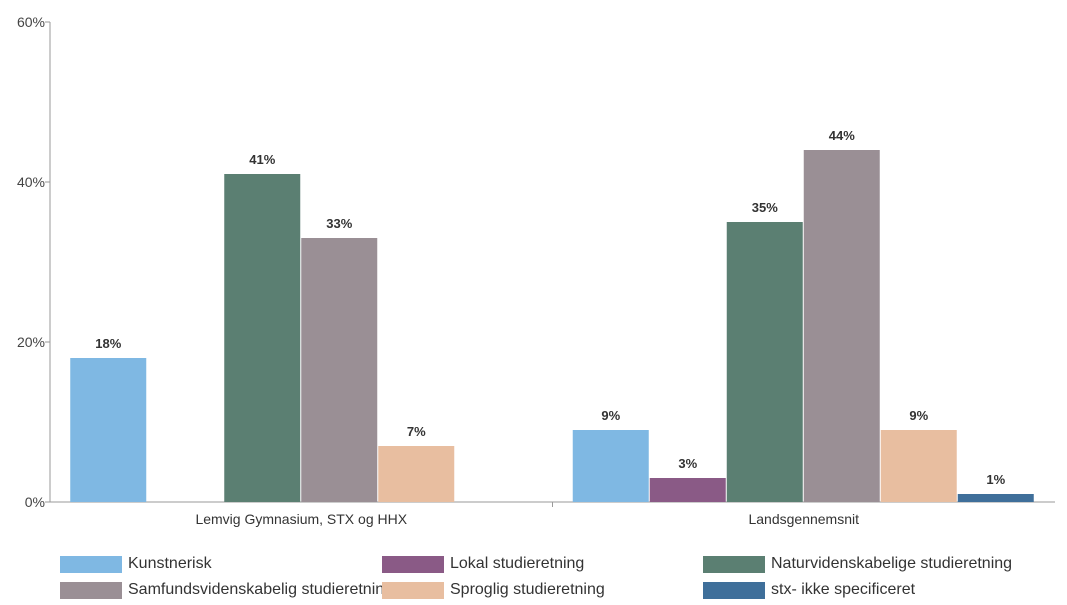 The width and height of the screenshot is (1067, 605). Describe the element at coordinates (995, 479) in the screenshot. I see `data-label: 1%` at that location.